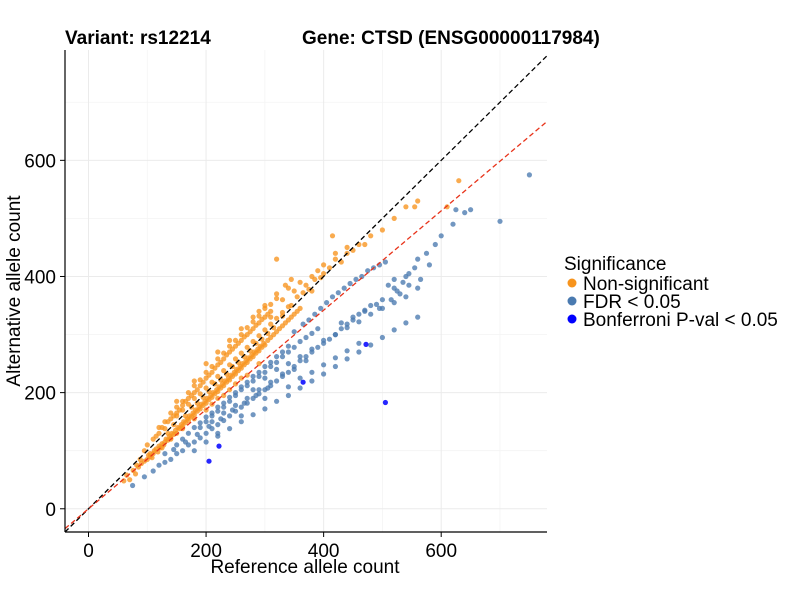 The width and height of the screenshot is (800, 600). Describe the element at coordinates (305, 567) in the screenshot. I see `x-axis-title: Reference allele count` at that location.